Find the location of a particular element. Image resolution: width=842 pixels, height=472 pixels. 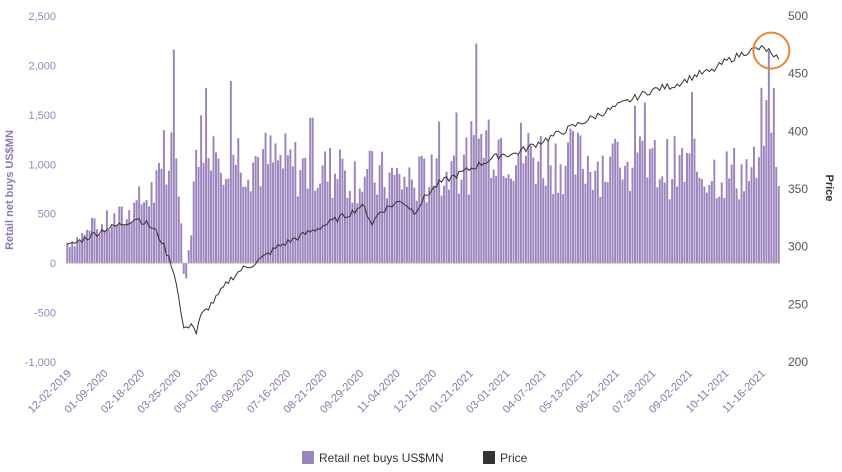

right-tick-label: 500 is located at coordinates (798, 16).